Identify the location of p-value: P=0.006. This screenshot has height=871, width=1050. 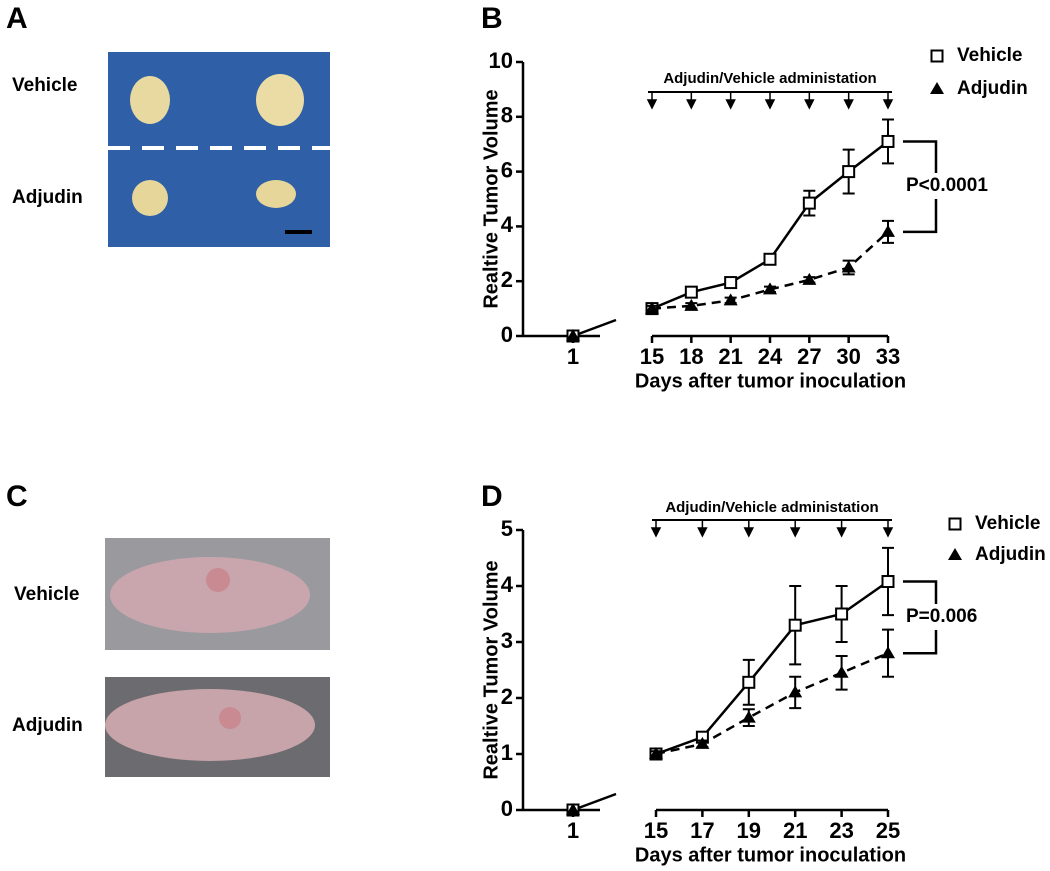
(941, 616).